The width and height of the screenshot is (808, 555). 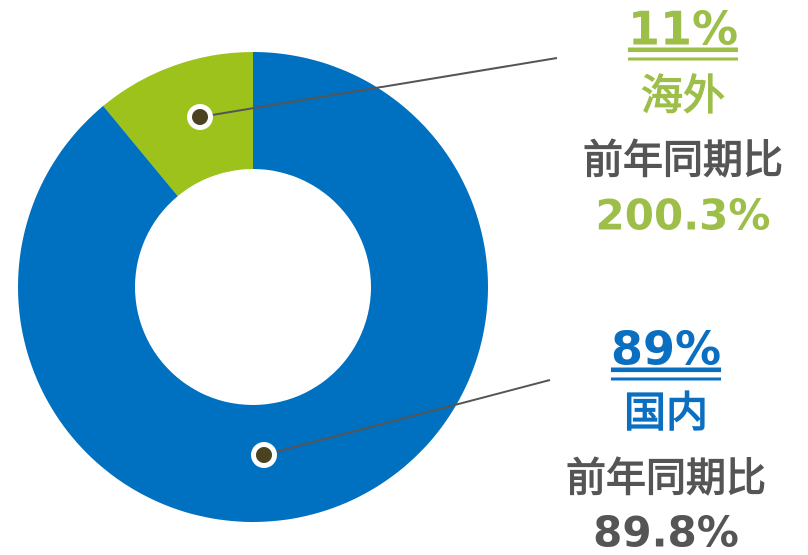 I want to click on annotation-value: 89.8%, so click(x=666, y=531).